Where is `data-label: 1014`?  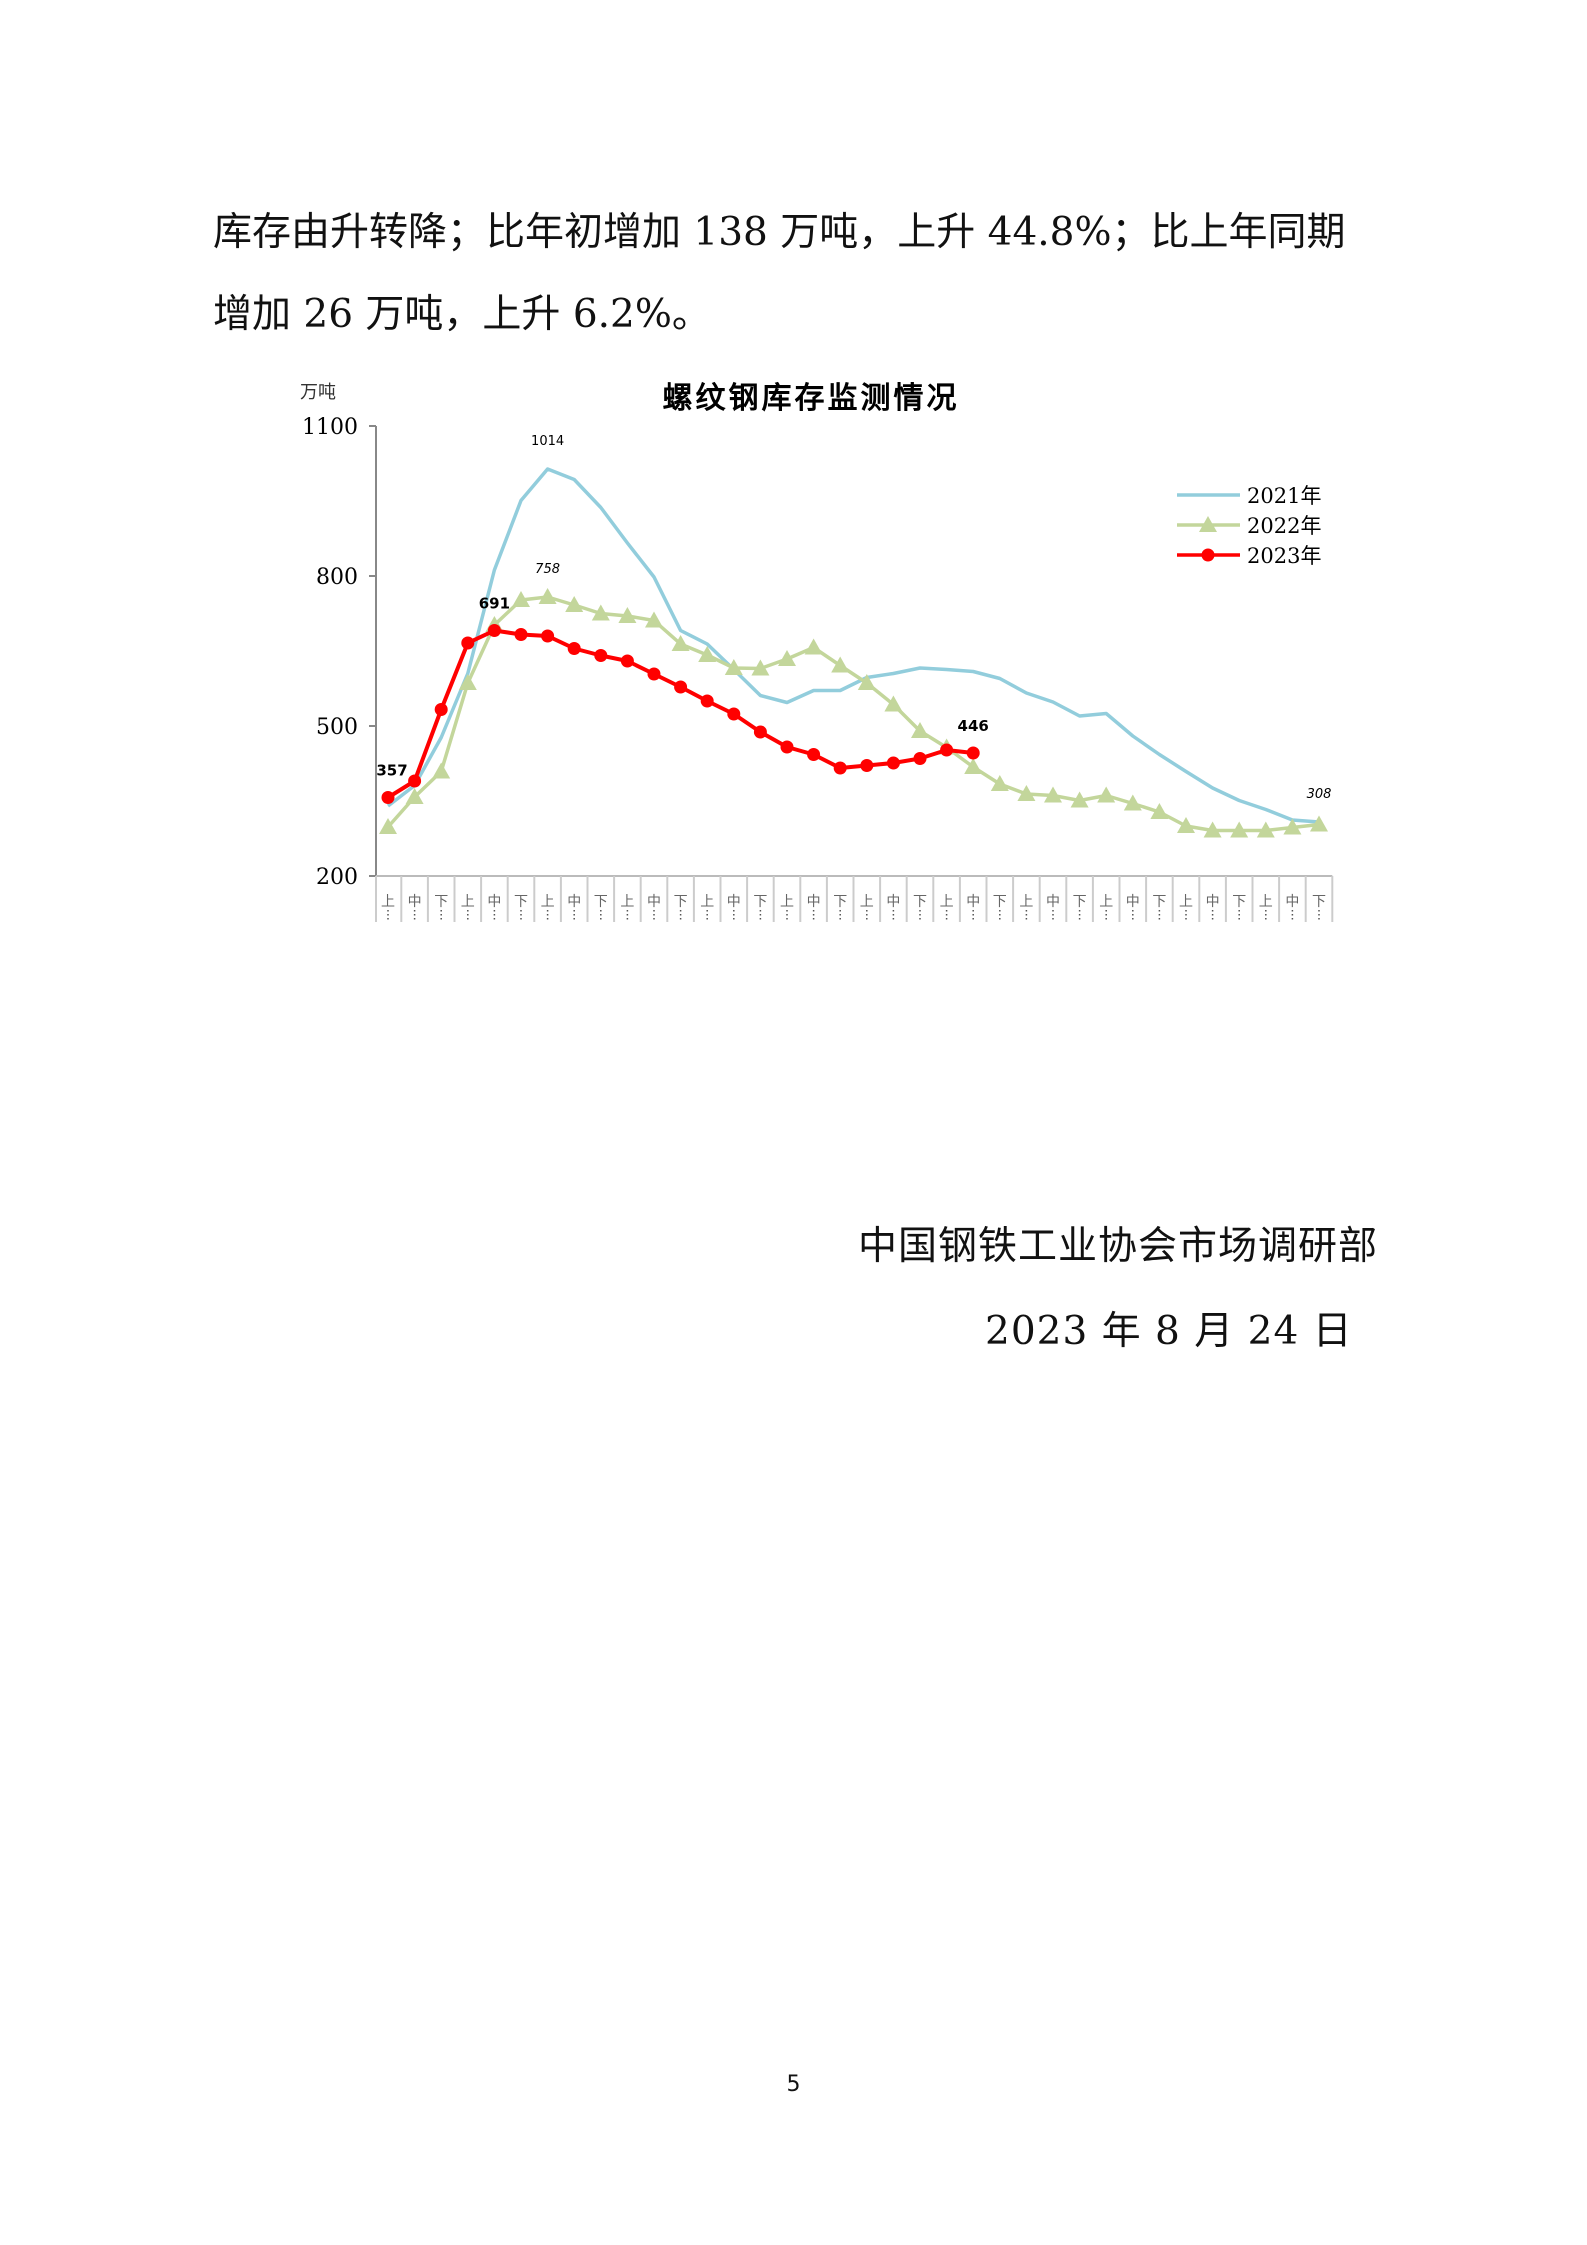
data-label: 1014 is located at coordinates (547, 441).